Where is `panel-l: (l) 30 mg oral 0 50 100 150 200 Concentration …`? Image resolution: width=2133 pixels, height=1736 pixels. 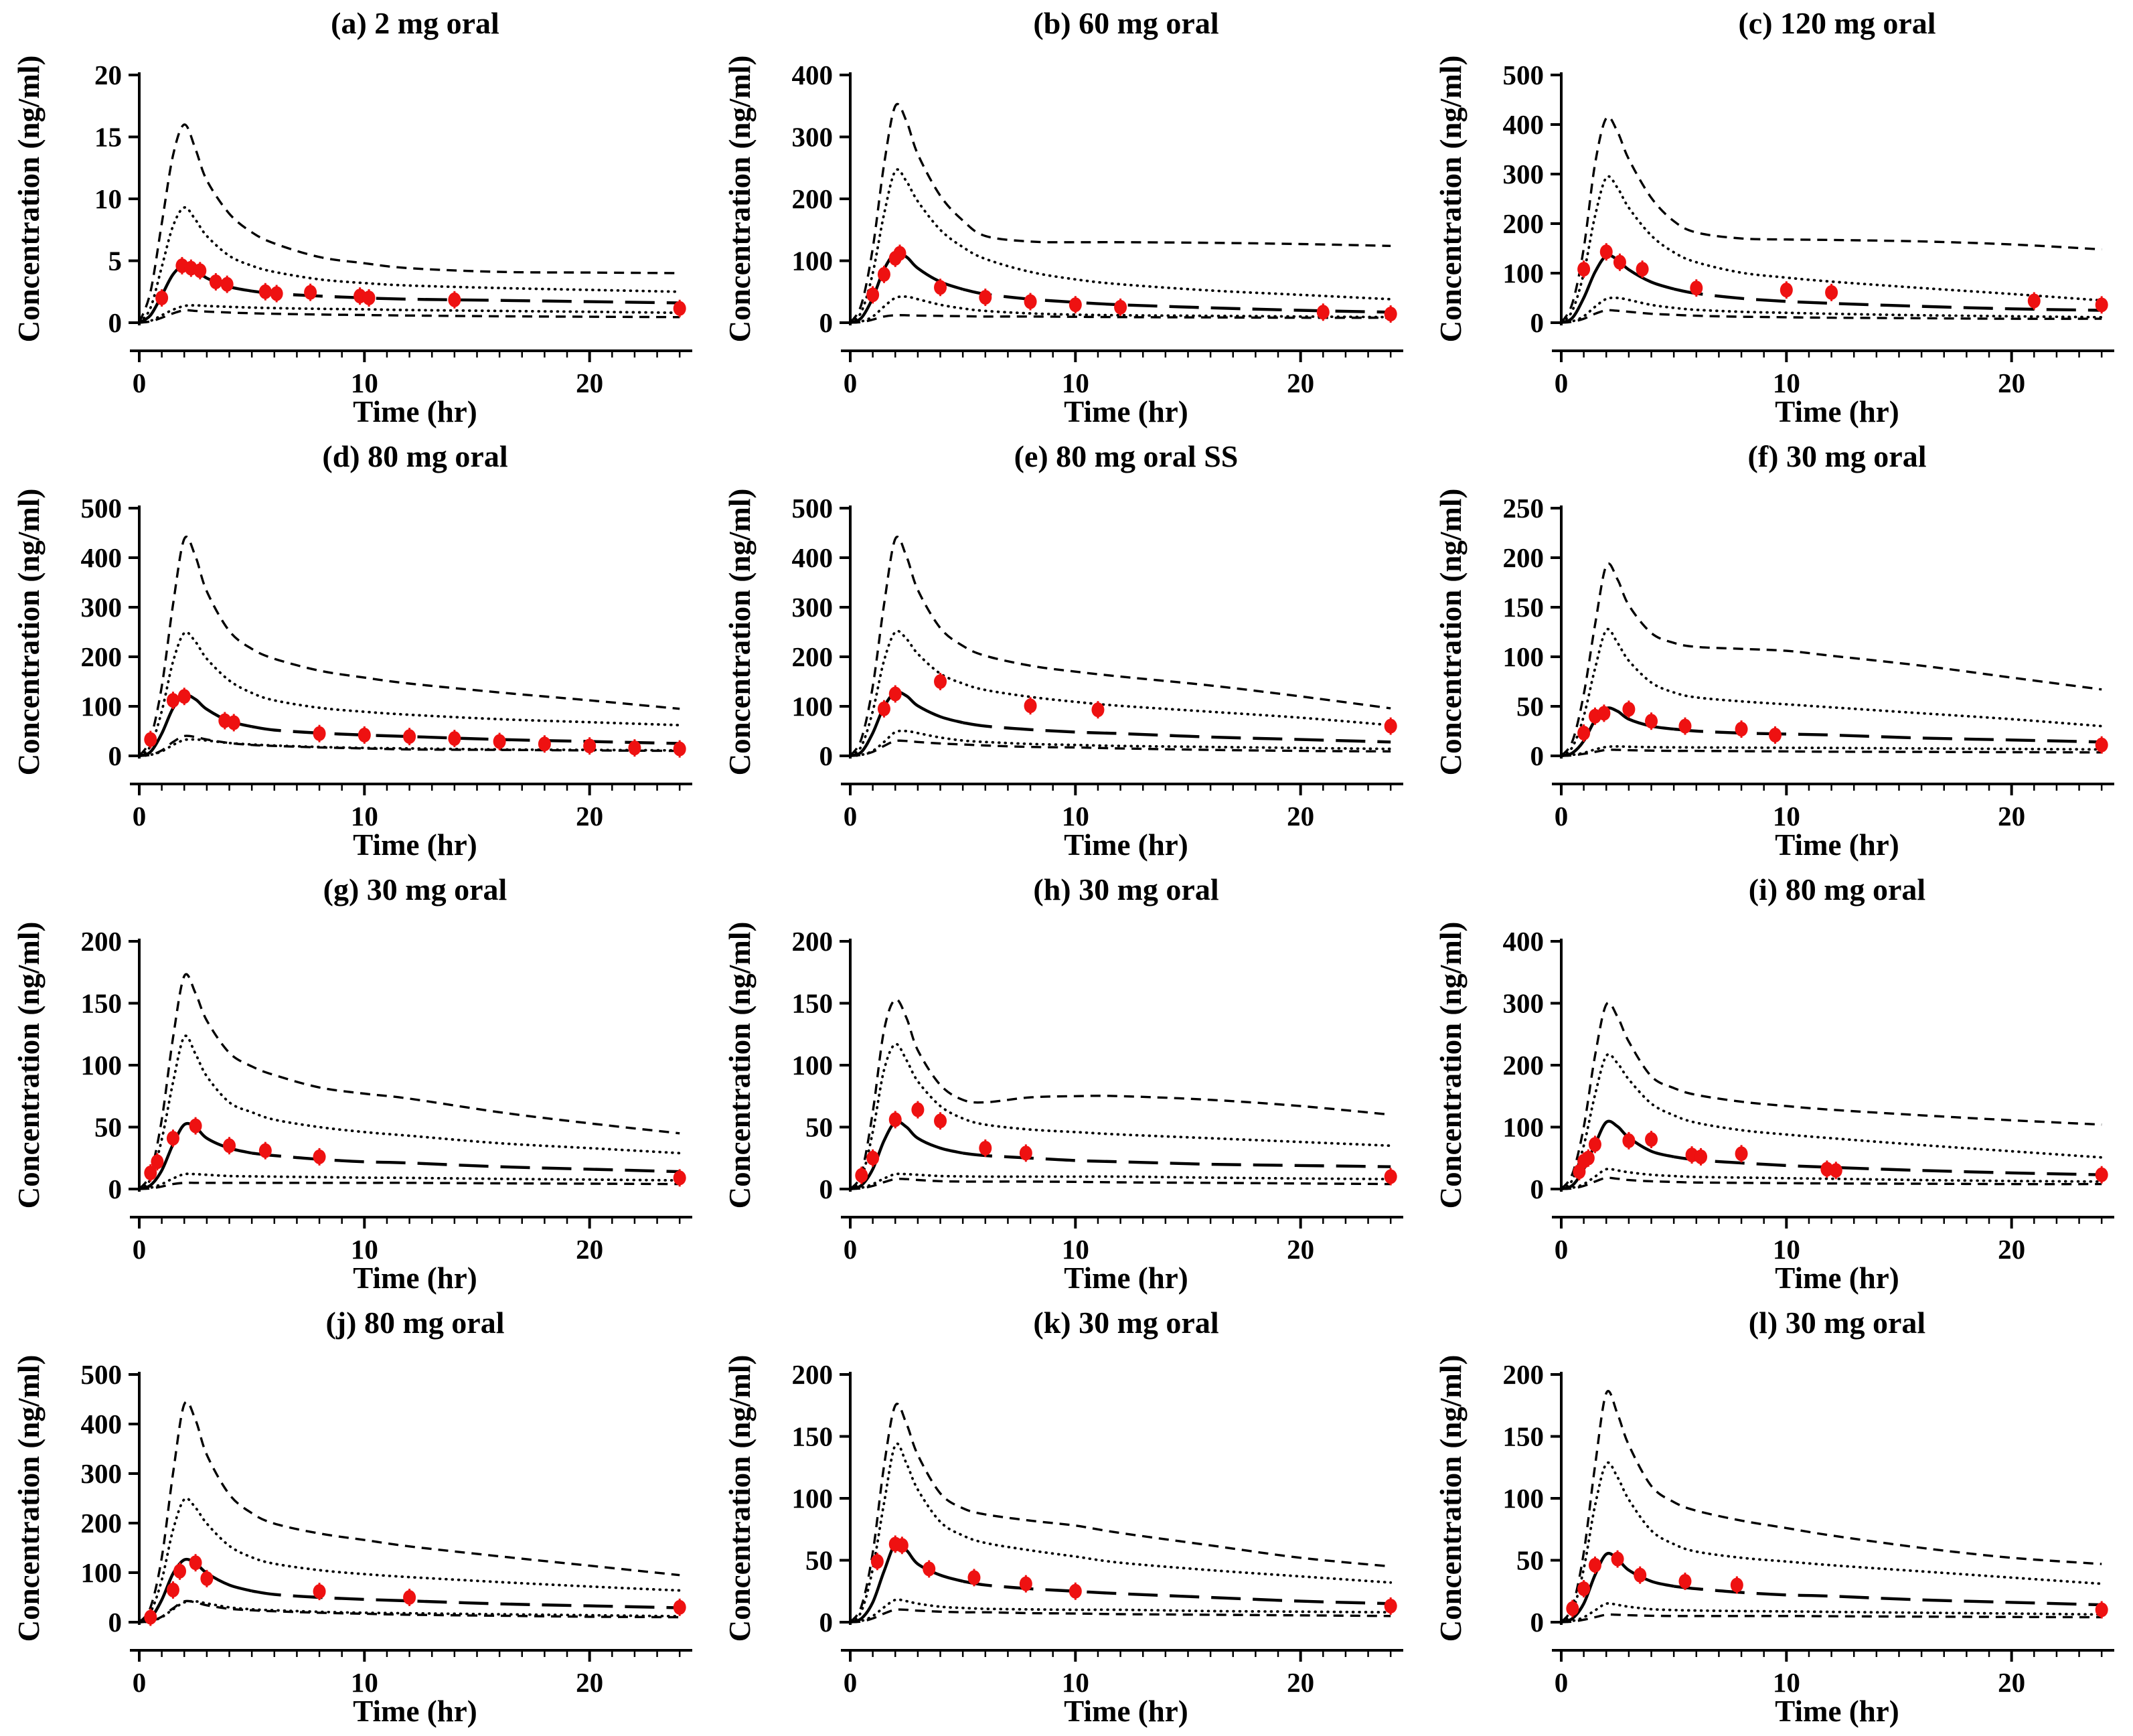
panel-l: (l) 30 mg oral 0 50 100 150 200 Concentration … is located at coordinates (1777, 1516).